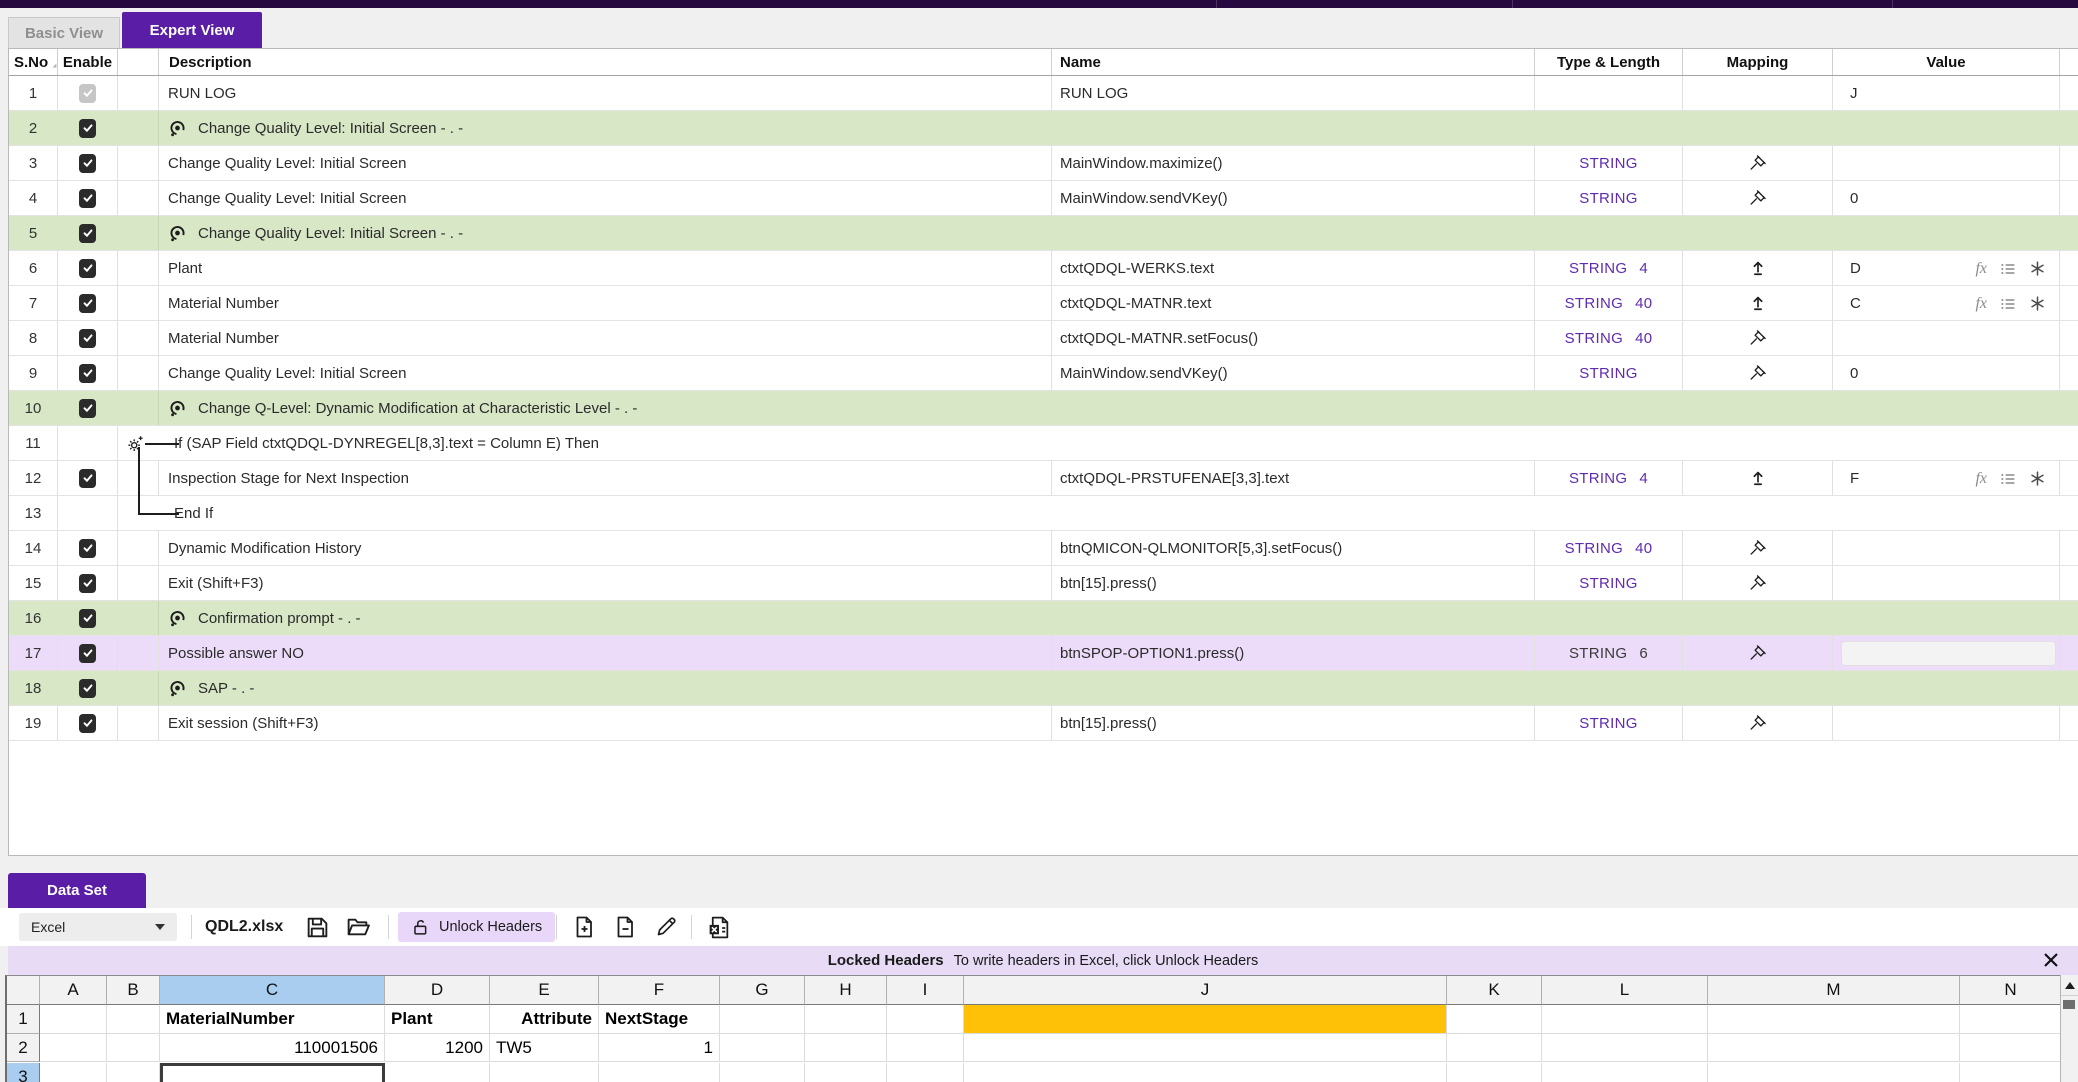  I want to click on sheet-col-G: G, so click(762, 990).